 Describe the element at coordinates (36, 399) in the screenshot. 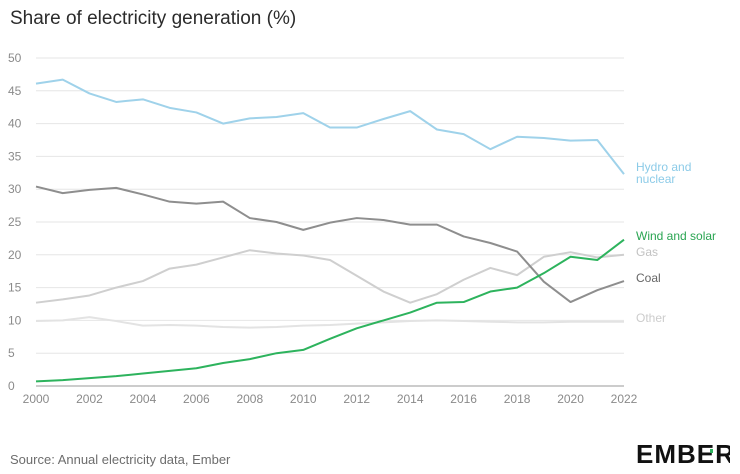

I see `x-tick-label: 2000` at that location.